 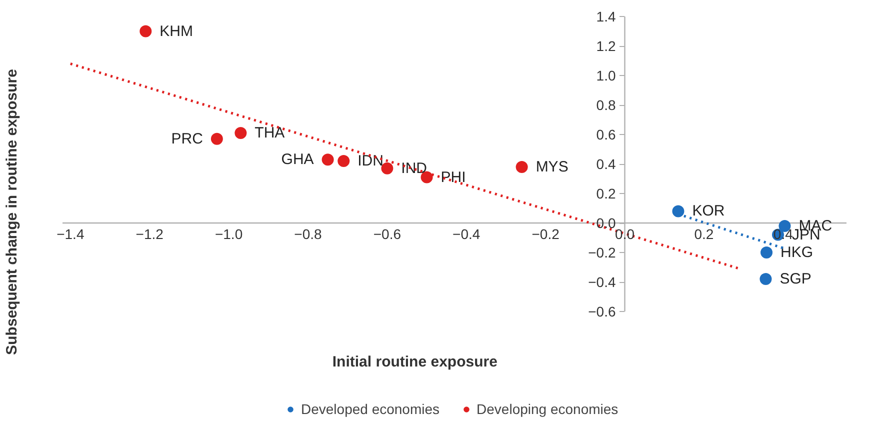 I want to click on x-tick-label: −0.2, so click(x=546, y=234).